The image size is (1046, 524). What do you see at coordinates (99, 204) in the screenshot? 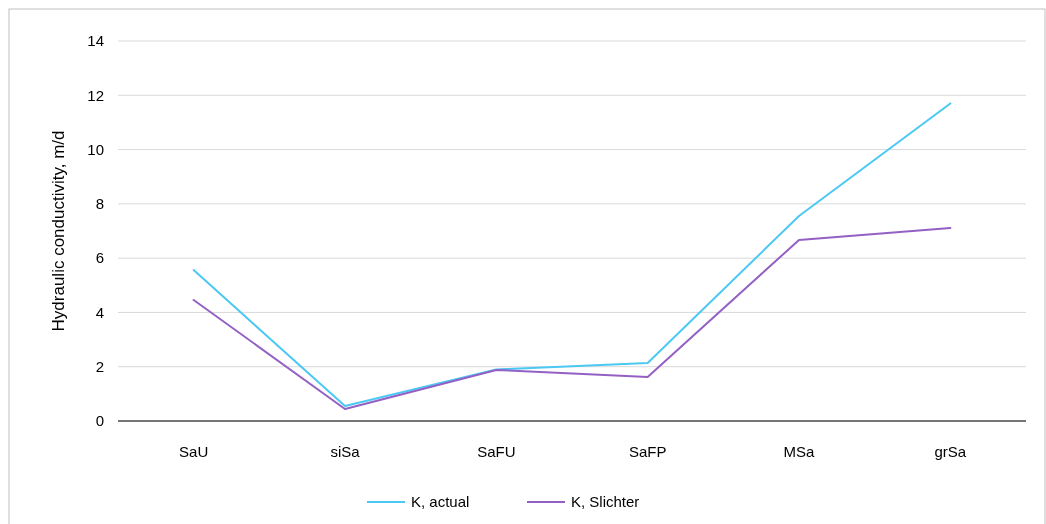
I see `y-tick-label: 8` at bounding box center [99, 204].